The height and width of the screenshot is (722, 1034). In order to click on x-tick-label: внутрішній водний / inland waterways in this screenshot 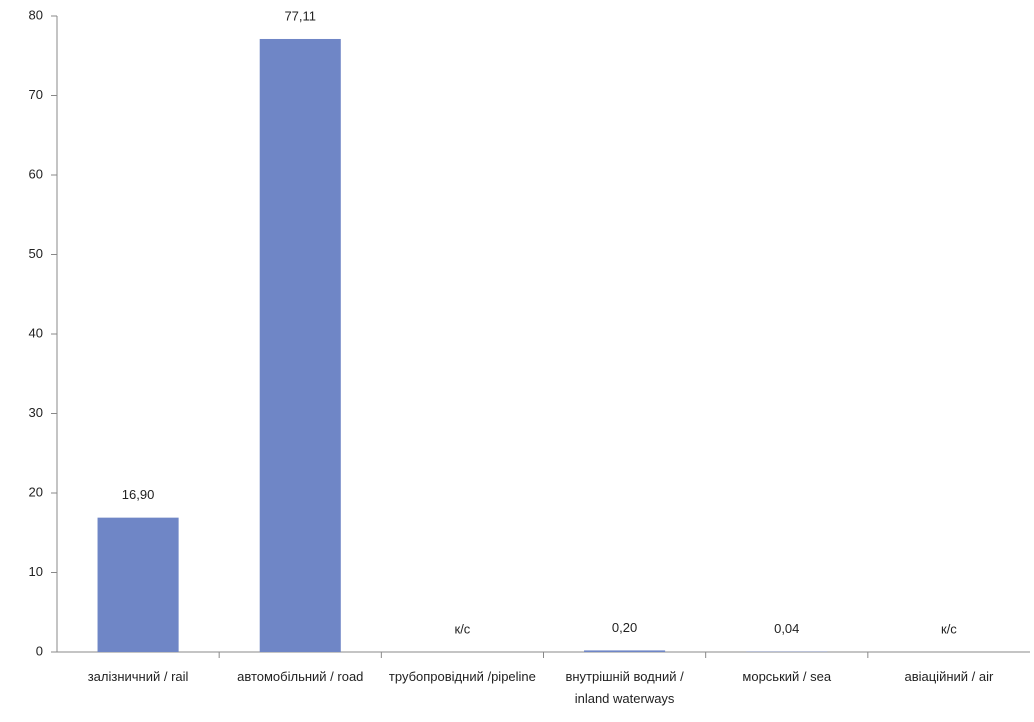, I will do `click(624, 687)`.